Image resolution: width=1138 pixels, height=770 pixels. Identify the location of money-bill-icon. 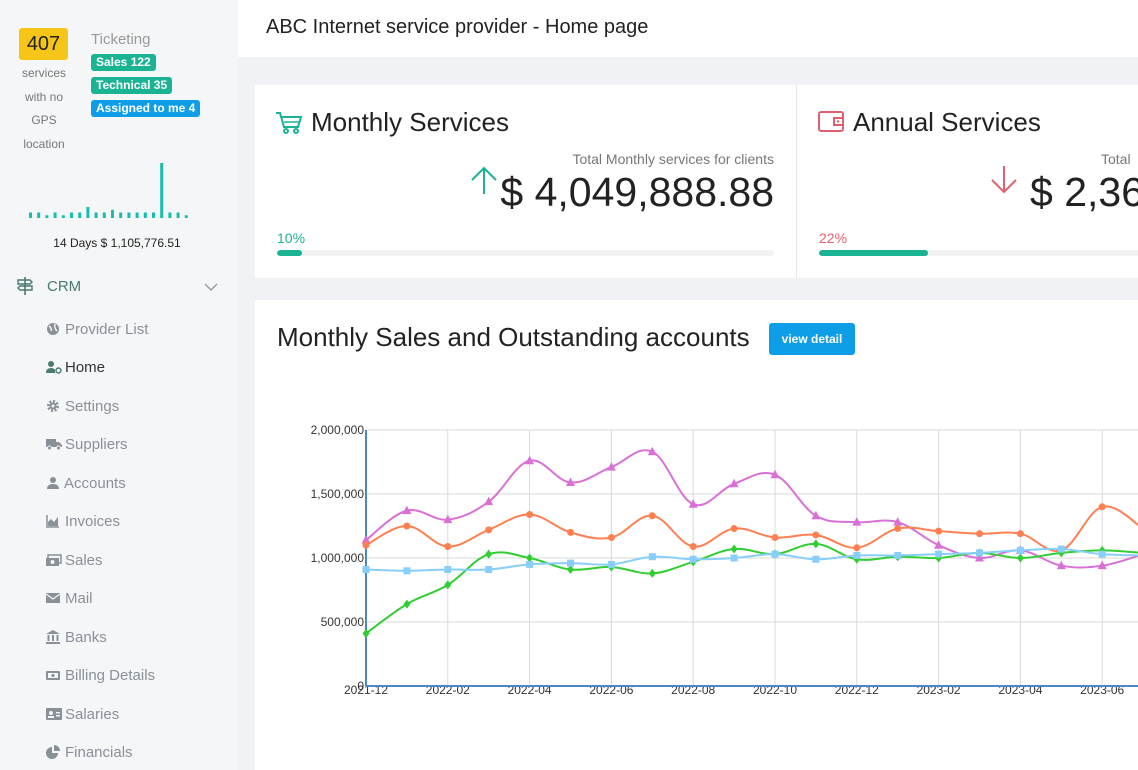
(53, 675).